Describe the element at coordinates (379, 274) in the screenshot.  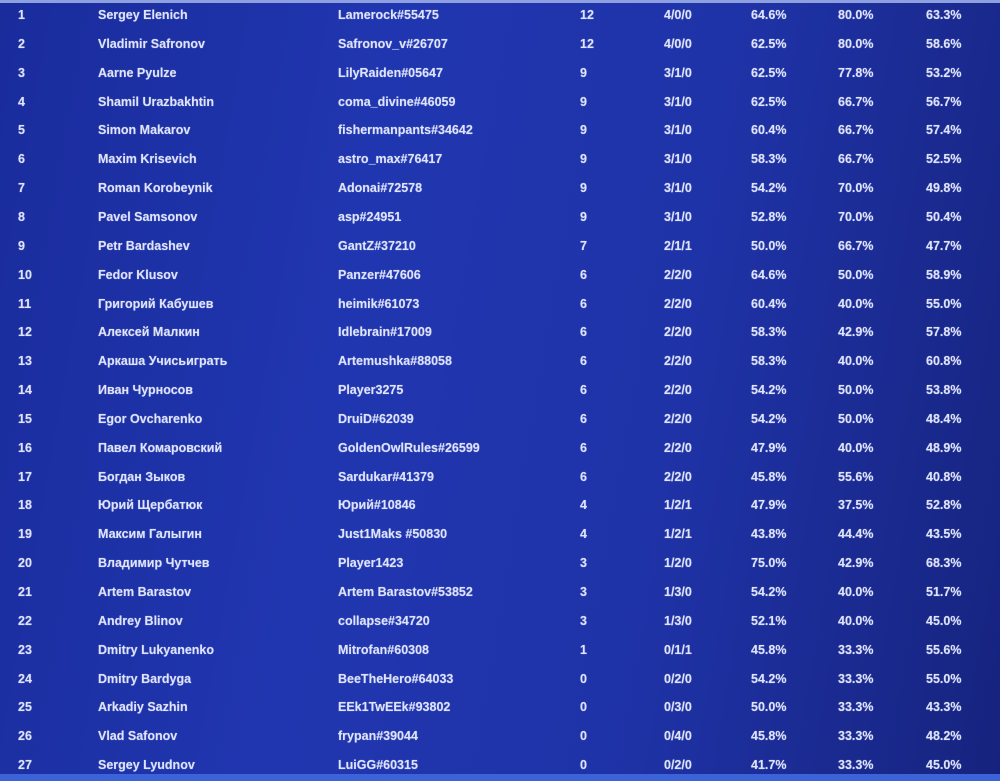
I see `battletag: Panzer#47606` at that location.